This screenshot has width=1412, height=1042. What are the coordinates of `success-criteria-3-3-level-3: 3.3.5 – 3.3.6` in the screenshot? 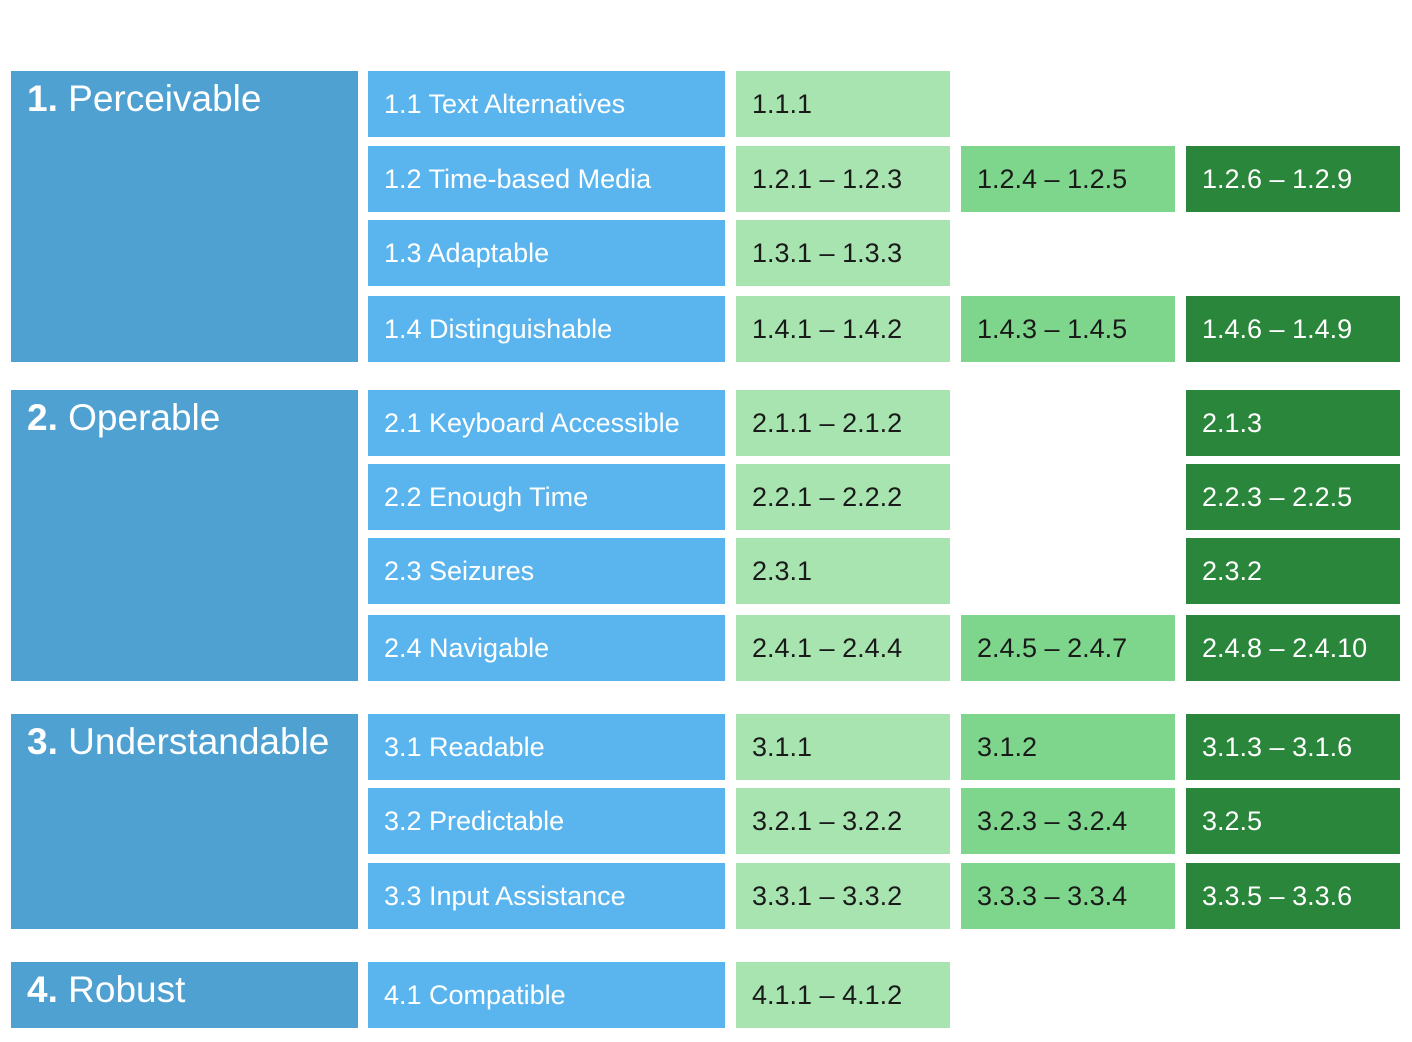 It's located at (1293, 896).